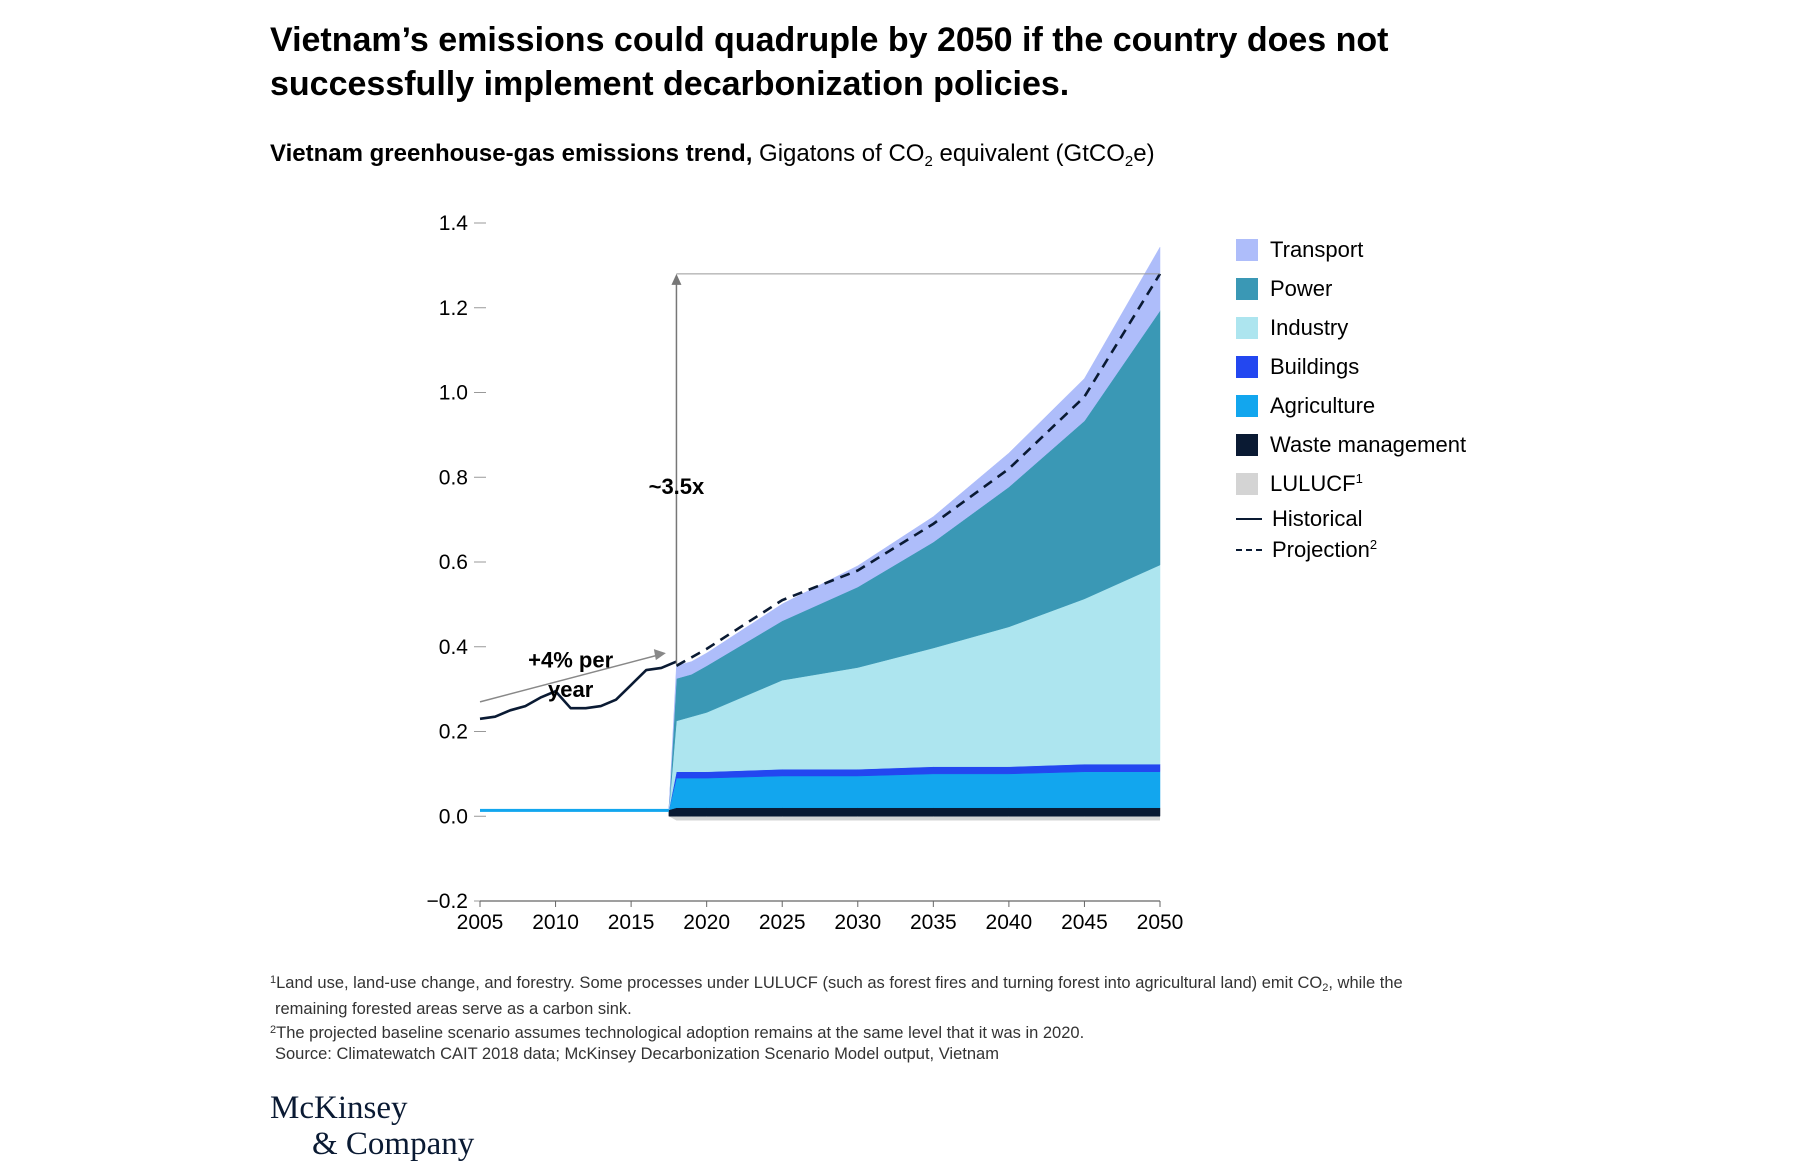 The image size is (1794, 1172). I want to click on legend-item-waste-management: Waste management, so click(1351, 444).